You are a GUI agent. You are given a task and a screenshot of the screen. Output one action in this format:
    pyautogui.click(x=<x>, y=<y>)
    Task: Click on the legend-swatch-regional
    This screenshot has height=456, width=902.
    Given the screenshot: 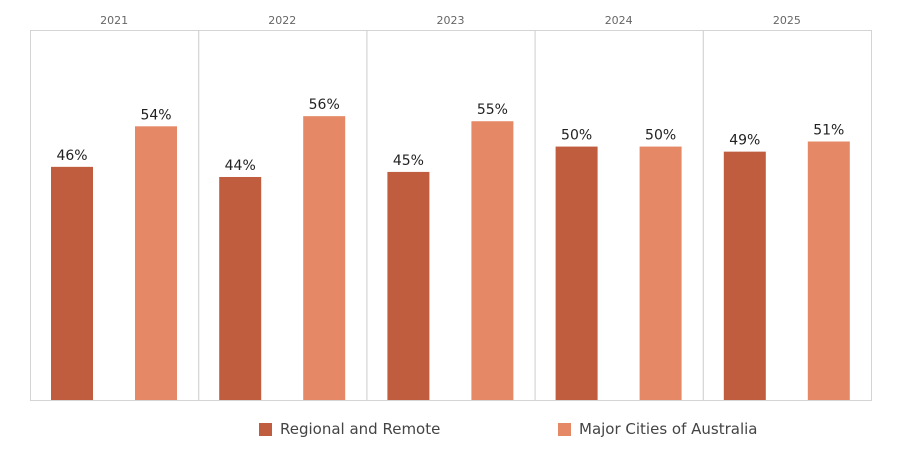 What is the action you would take?
    pyautogui.click(x=265, y=429)
    